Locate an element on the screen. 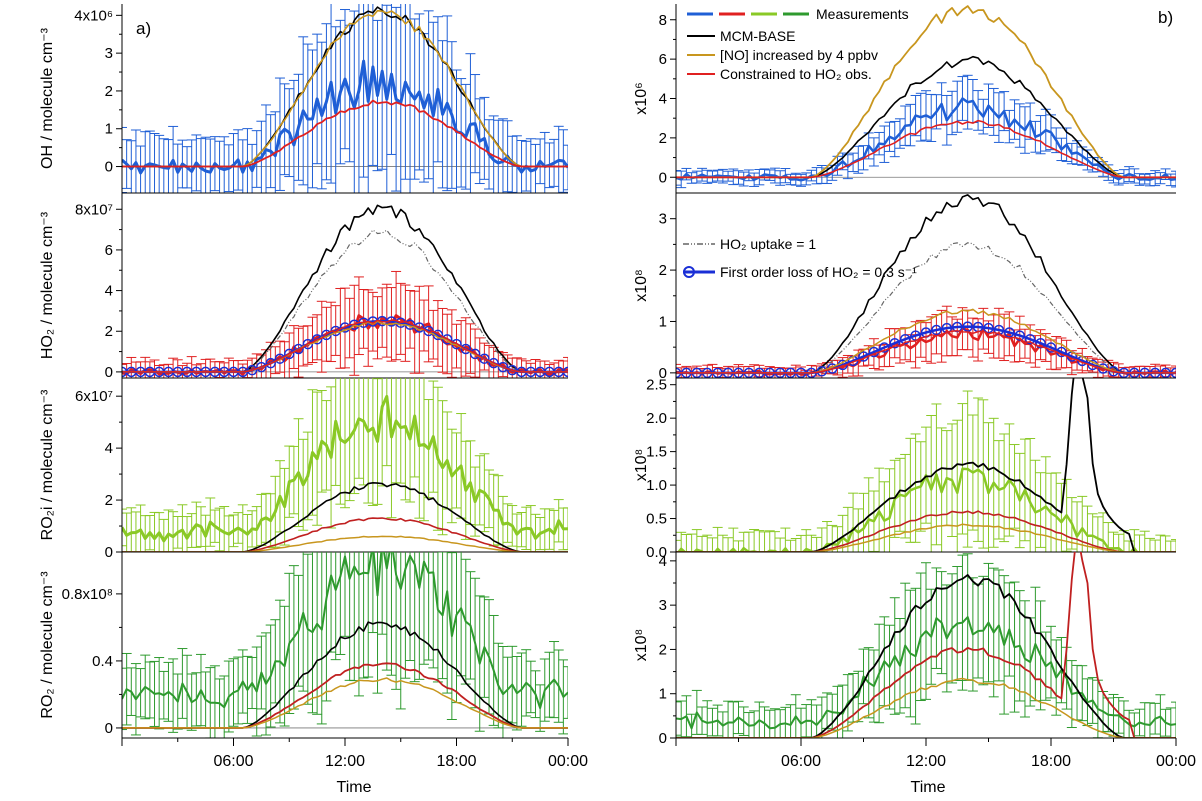 This screenshot has height=801, width=1202. x-tick-label-right: 06:00 is located at coordinates (801, 761).